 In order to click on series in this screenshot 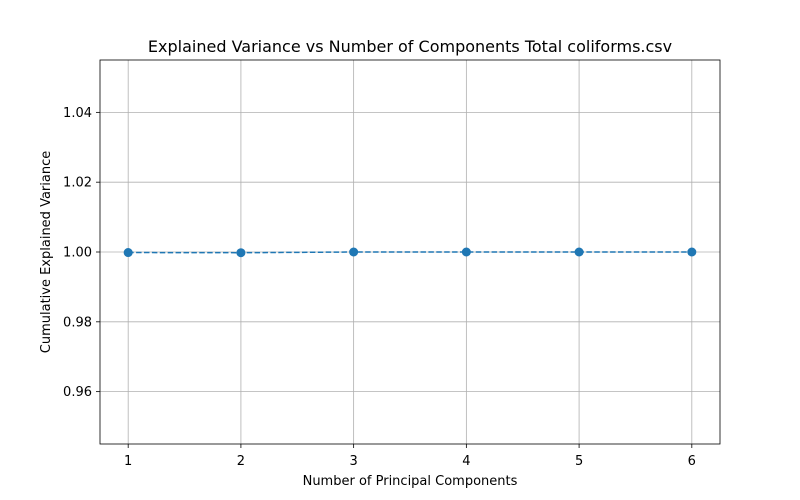, I will do `click(410, 252)`.